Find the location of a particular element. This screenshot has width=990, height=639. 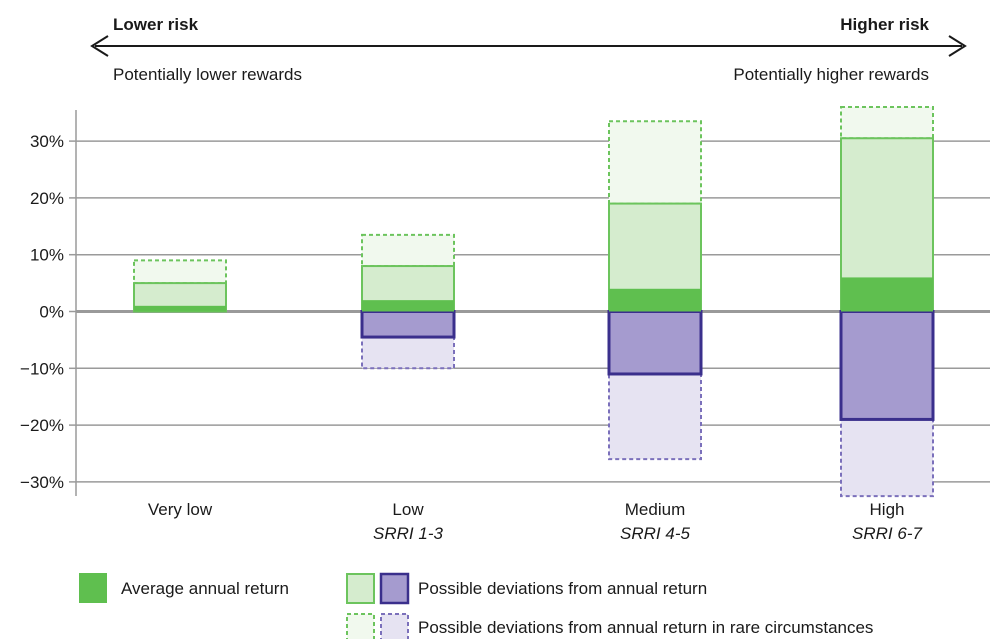

y-tick-label: −10% is located at coordinates (42, 368).